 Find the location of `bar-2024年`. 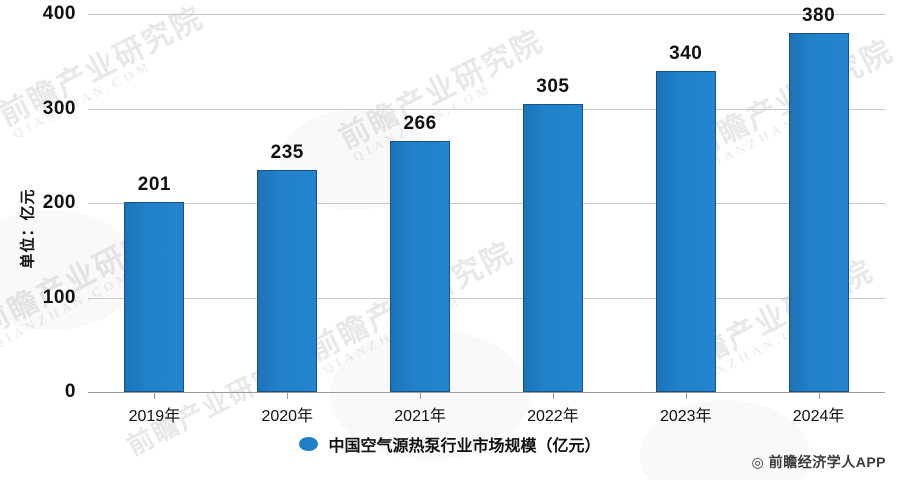

bar-2024年 is located at coordinates (818, 212).